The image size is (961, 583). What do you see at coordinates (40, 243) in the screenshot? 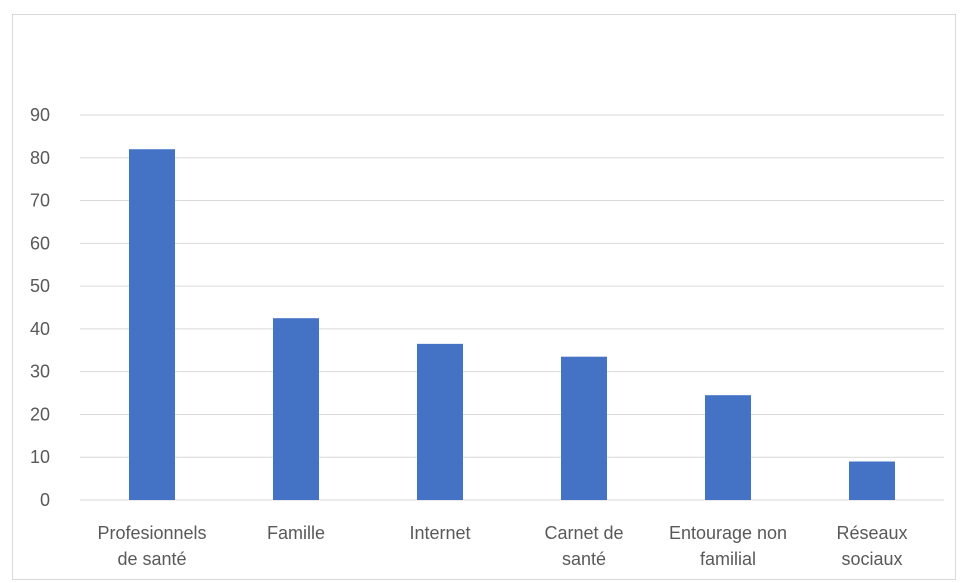
I see `y-tick-label: 60` at bounding box center [40, 243].